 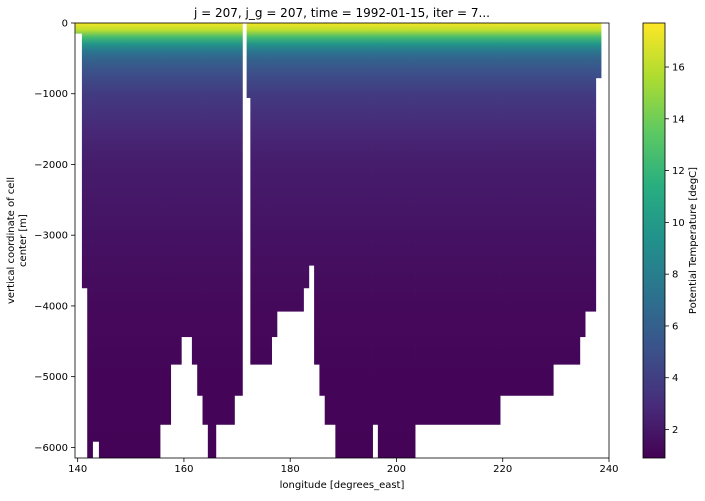 I want to click on y-axis-label-line-1: vertical coordinate of cell, so click(x=11, y=240).